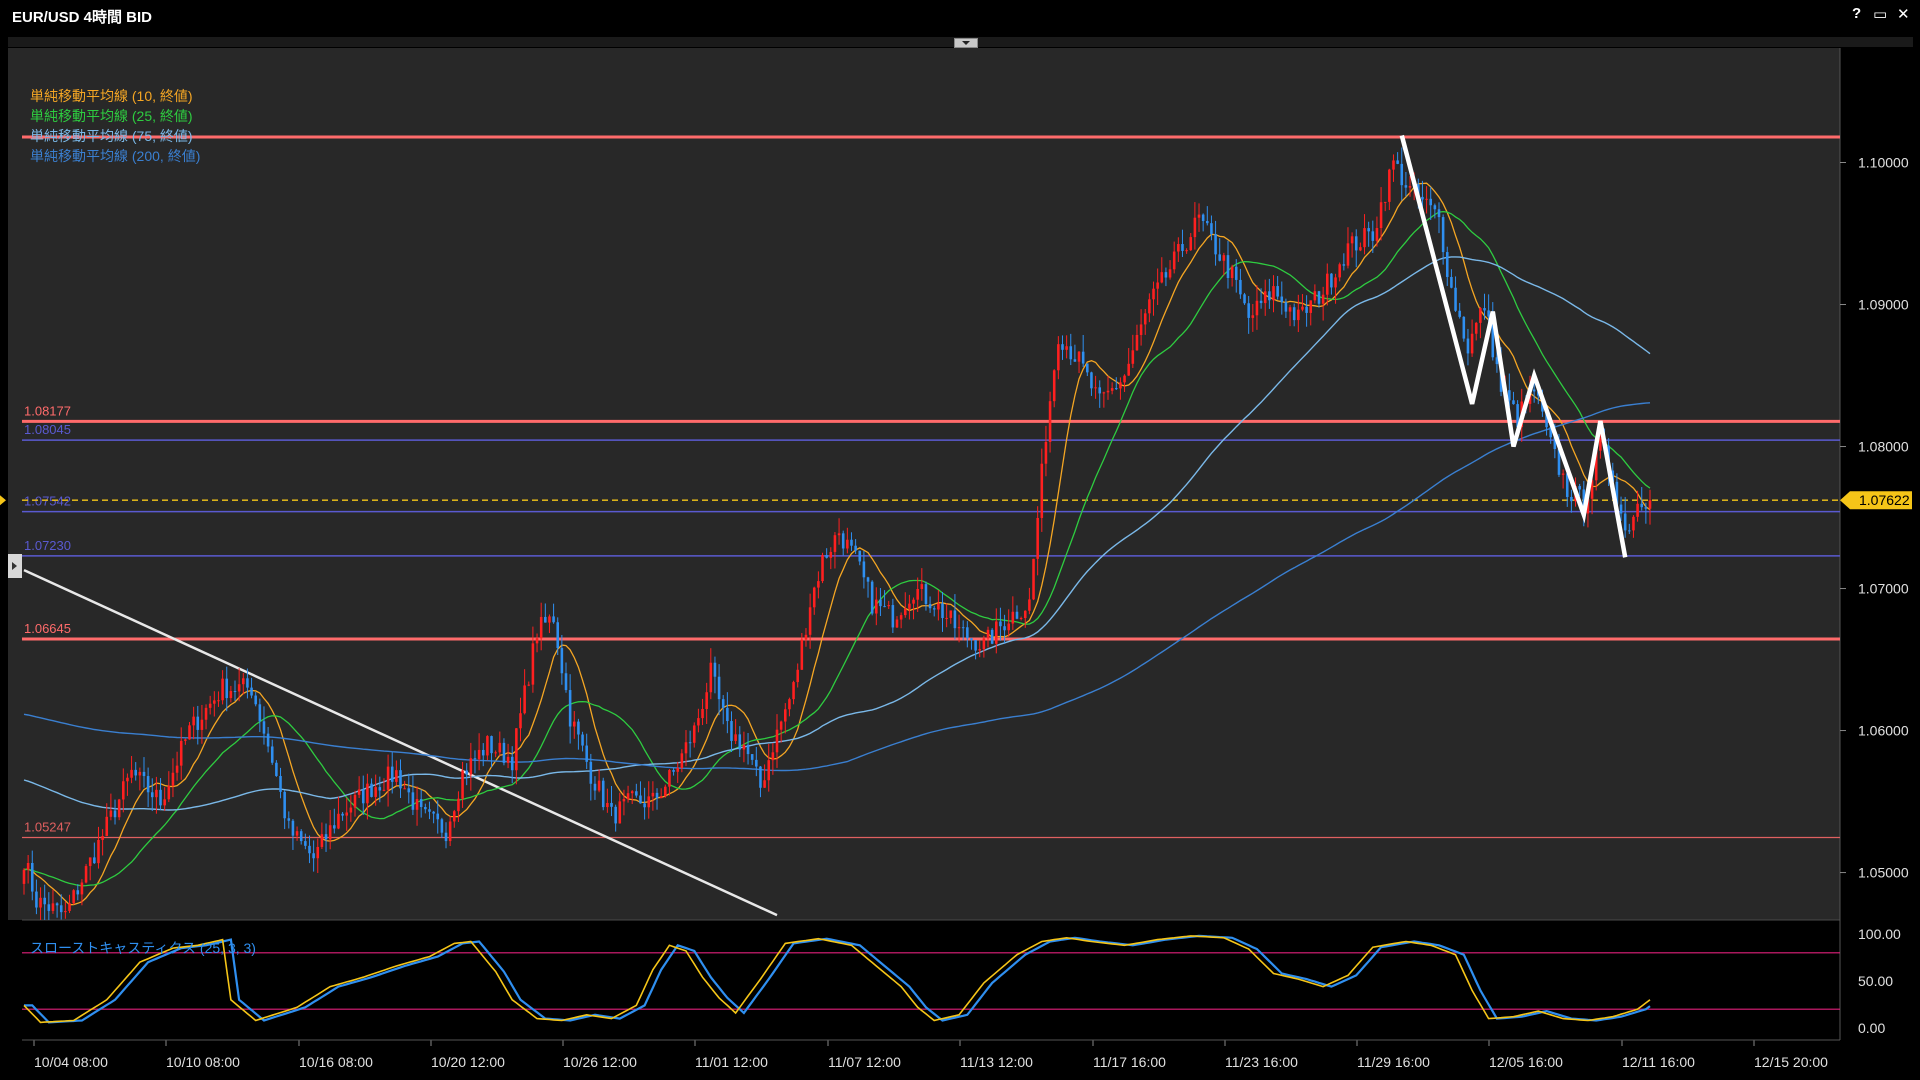 Image resolution: width=1920 pixels, height=1080 pixels. What do you see at coordinates (3, 500) in the screenshot?
I see `left-price-marker` at bounding box center [3, 500].